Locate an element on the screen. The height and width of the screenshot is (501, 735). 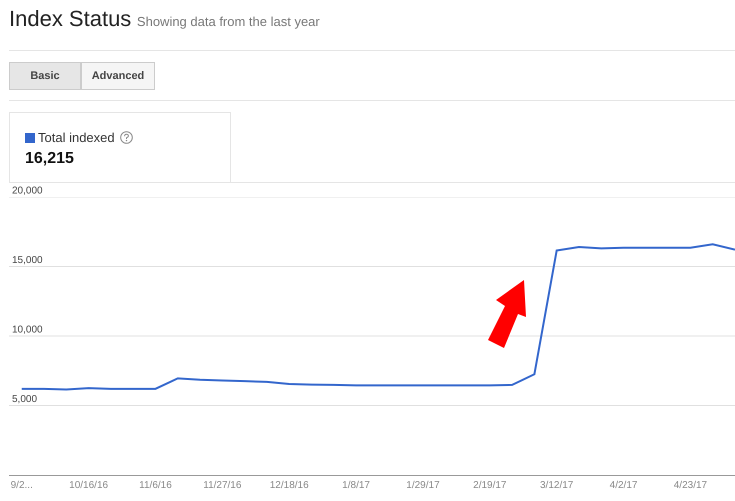
y-tick-label: 15,000 is located at coordinates (28, 260).